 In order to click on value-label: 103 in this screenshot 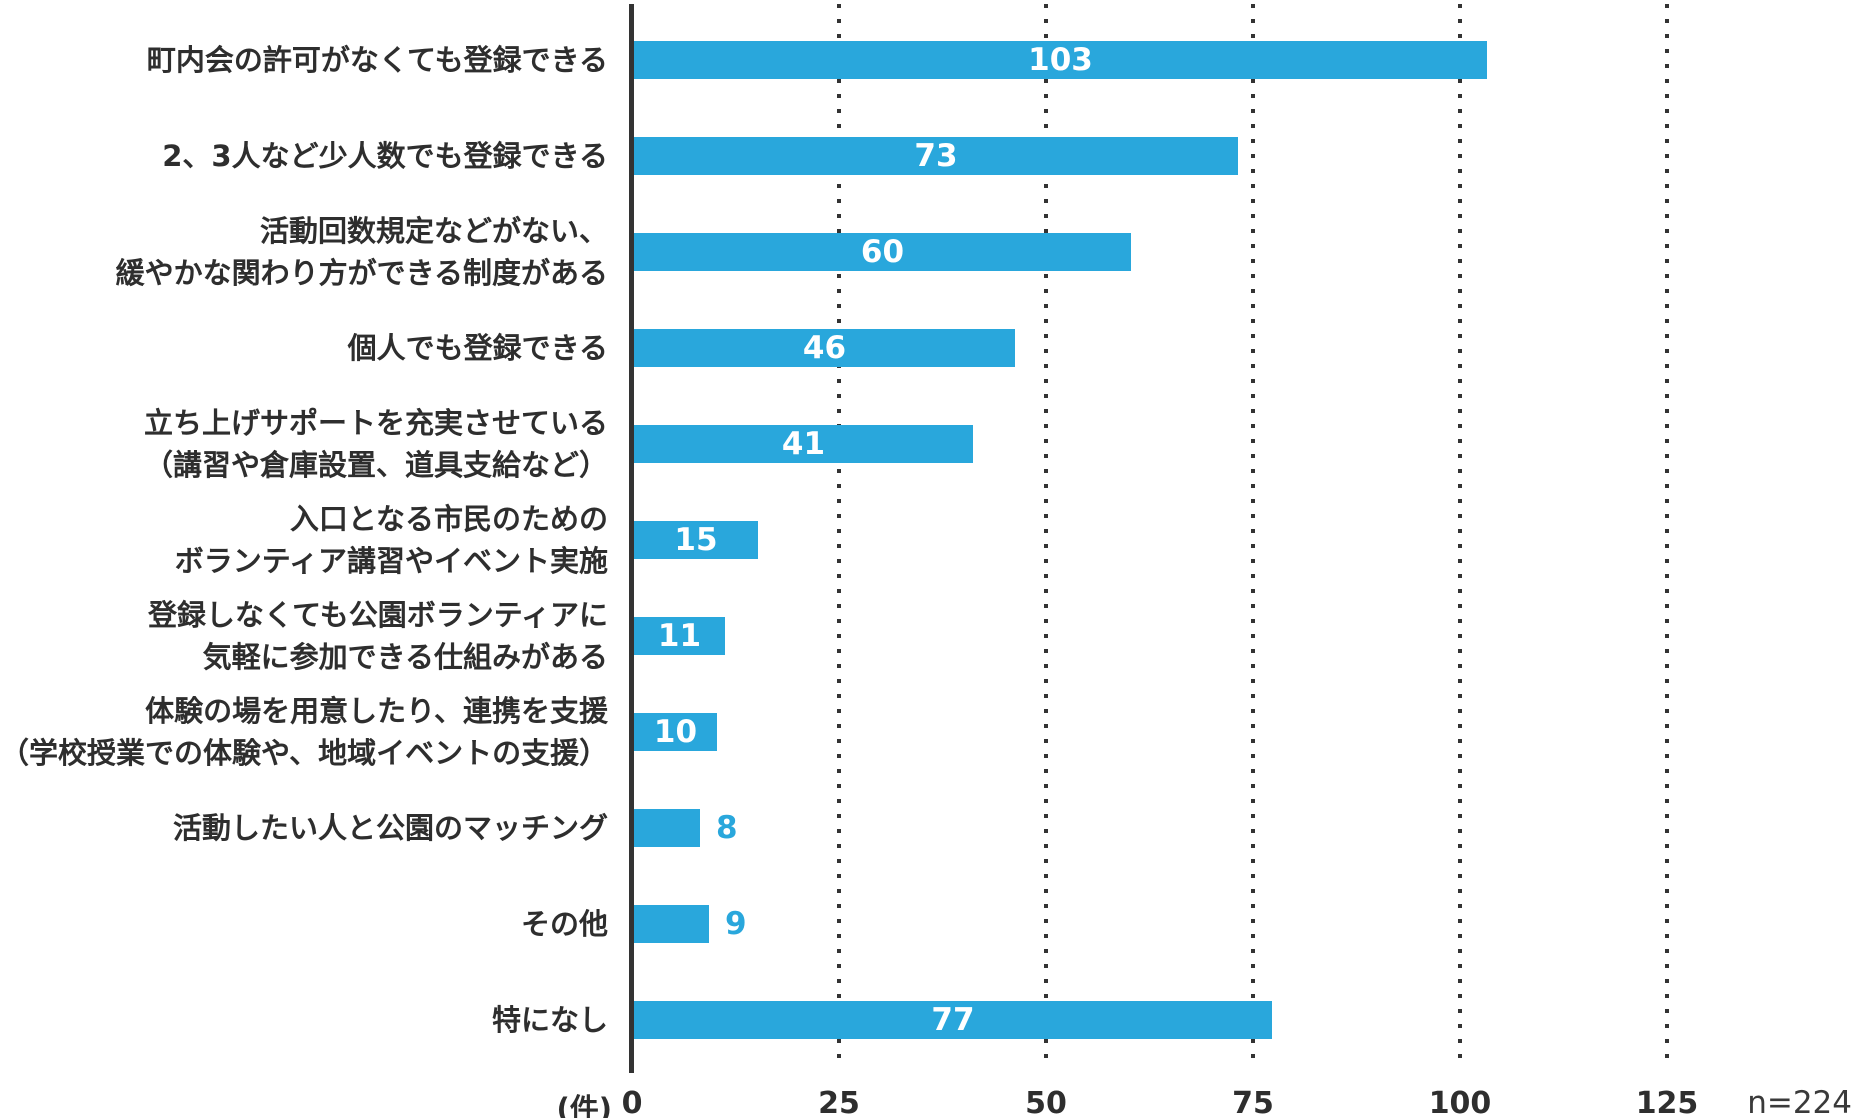, I will do `click(1060, 60)`.